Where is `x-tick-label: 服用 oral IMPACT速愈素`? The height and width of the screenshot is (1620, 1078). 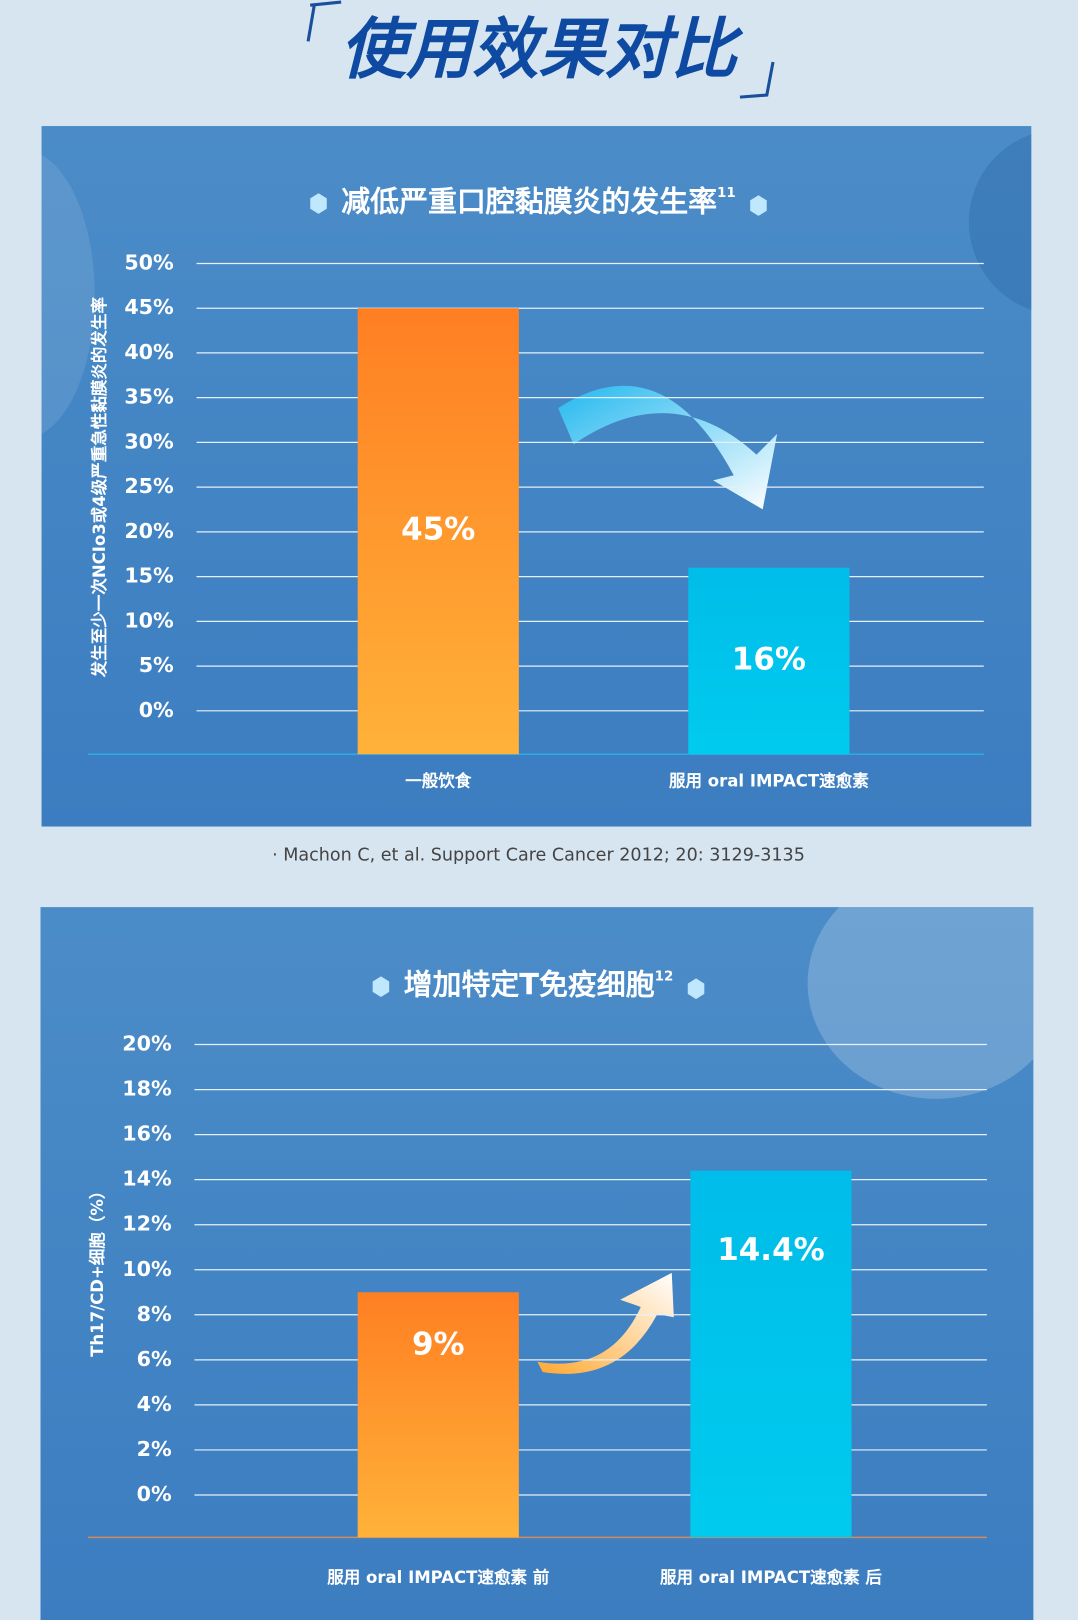
x-tick-label: 服用 oral IMPACT速愈素 is located at coordinates (769, 781).